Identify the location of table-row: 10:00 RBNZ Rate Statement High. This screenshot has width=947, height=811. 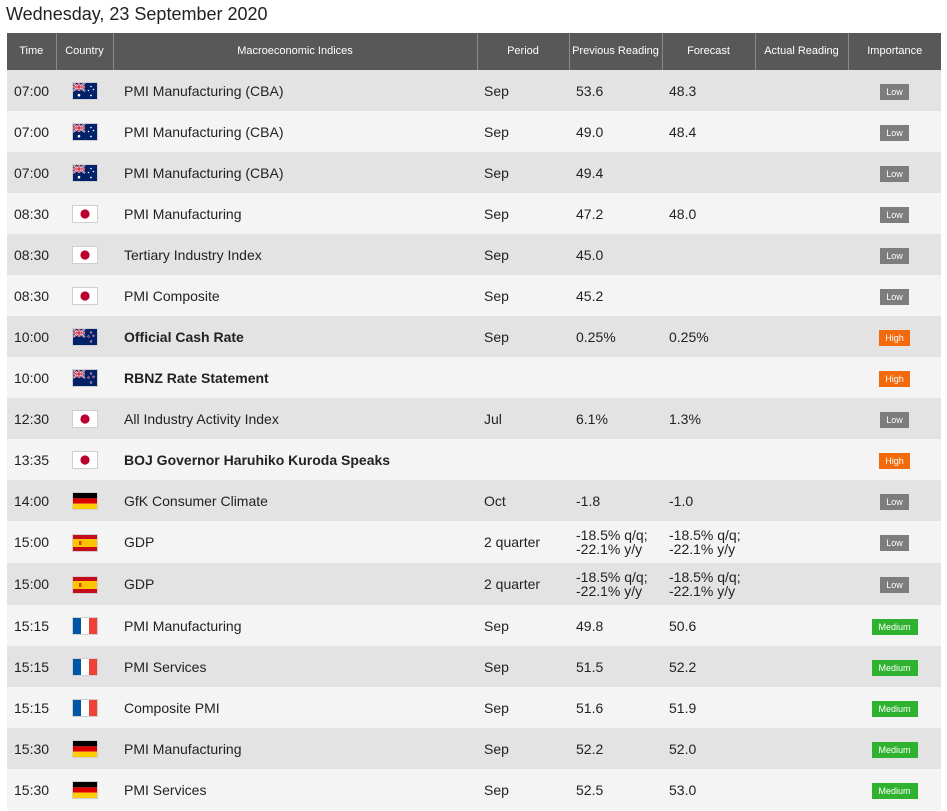
(474, 377).